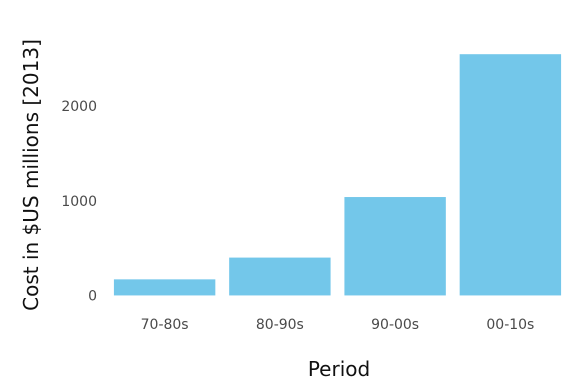 This screenshot has height=381, width=575. Describe the element at coordinates (92, 296) in the screenshot. I see `y-tick-label: 0` at that location.